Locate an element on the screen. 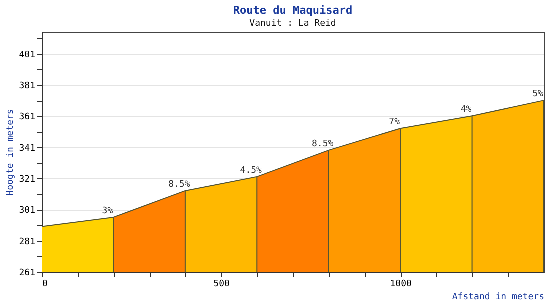  annotation: 7% is located at coordinates (395, 123).